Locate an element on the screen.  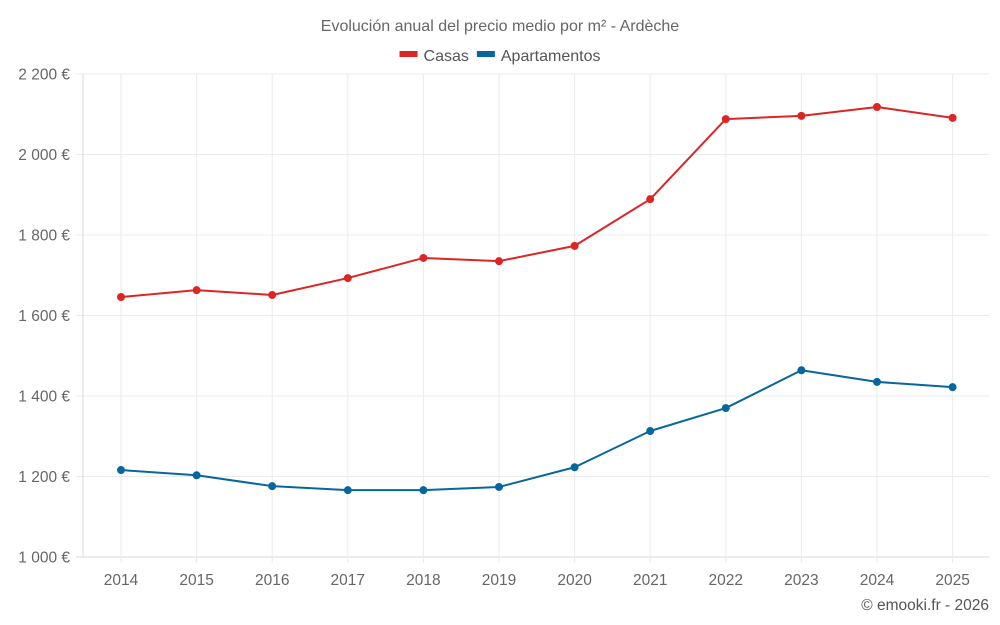
legend-item-apartamentos: Apartamentos is located at coordinates (538, 56).